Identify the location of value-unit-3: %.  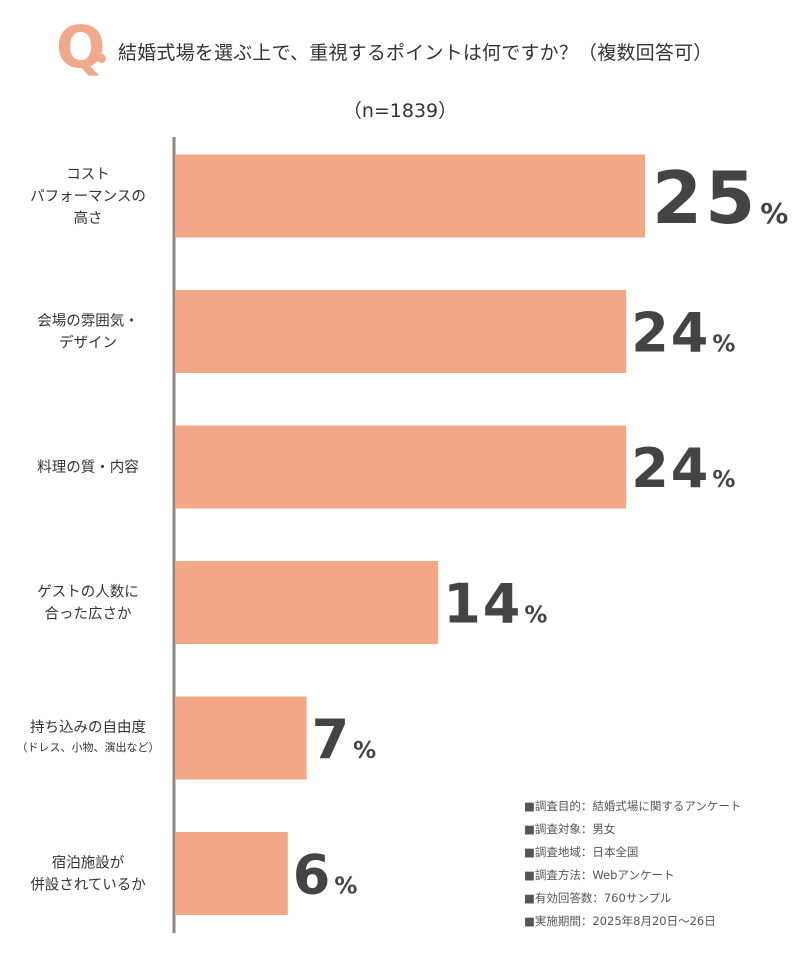
(535, 616).